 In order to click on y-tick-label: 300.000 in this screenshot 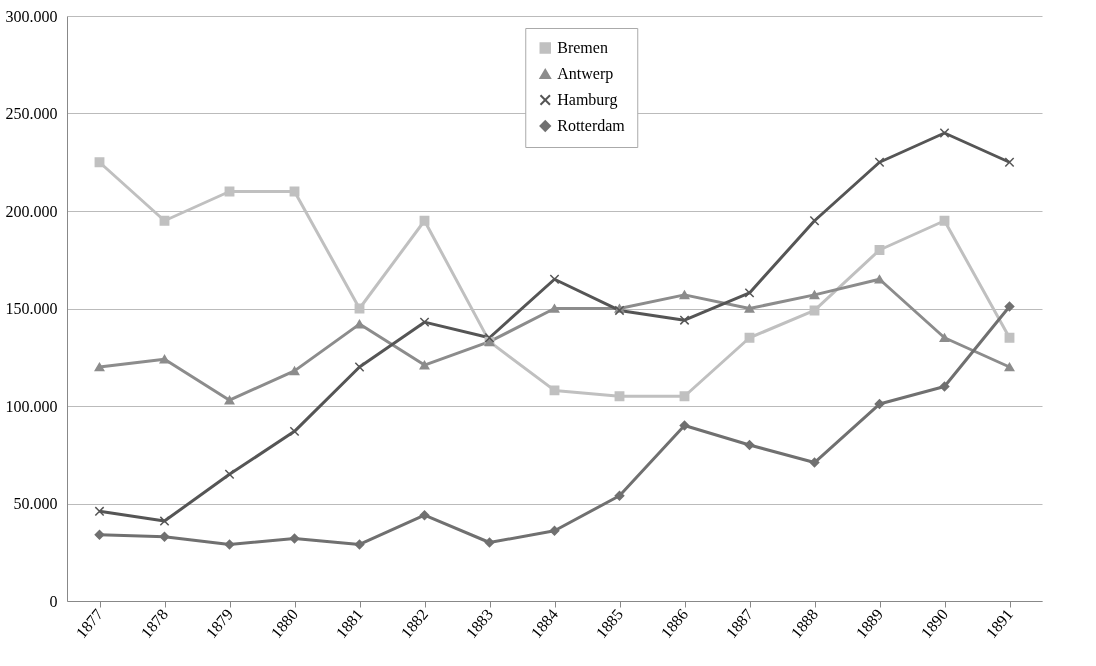, I will do `click(31, 16)`.